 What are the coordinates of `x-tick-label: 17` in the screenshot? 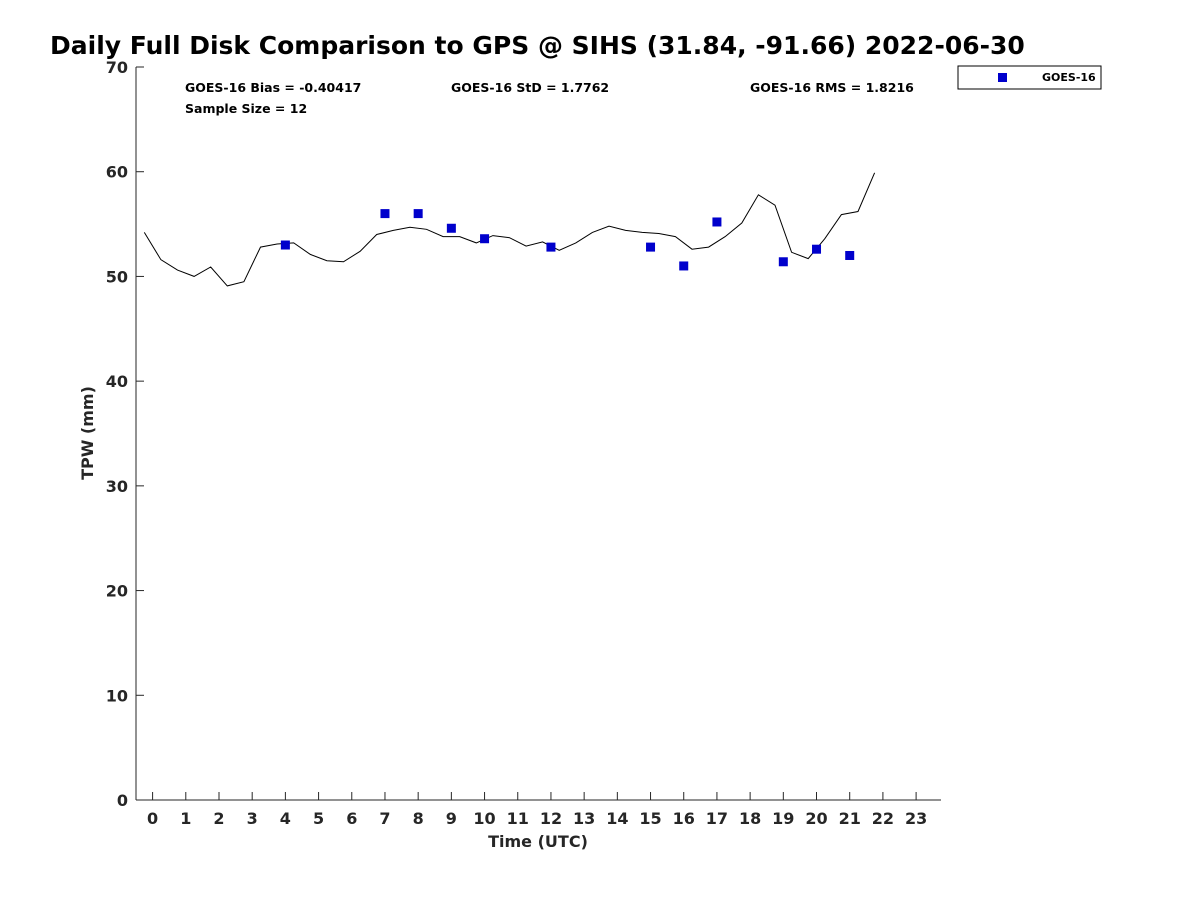 It's located at (717, 818).